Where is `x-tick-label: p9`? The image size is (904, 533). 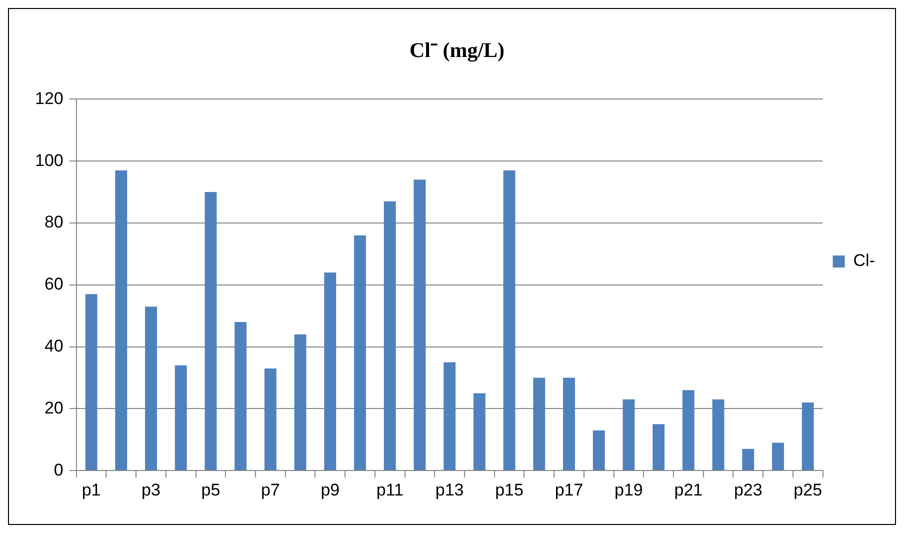
x-tick-label: p9 is located at coordinates (330, 490).